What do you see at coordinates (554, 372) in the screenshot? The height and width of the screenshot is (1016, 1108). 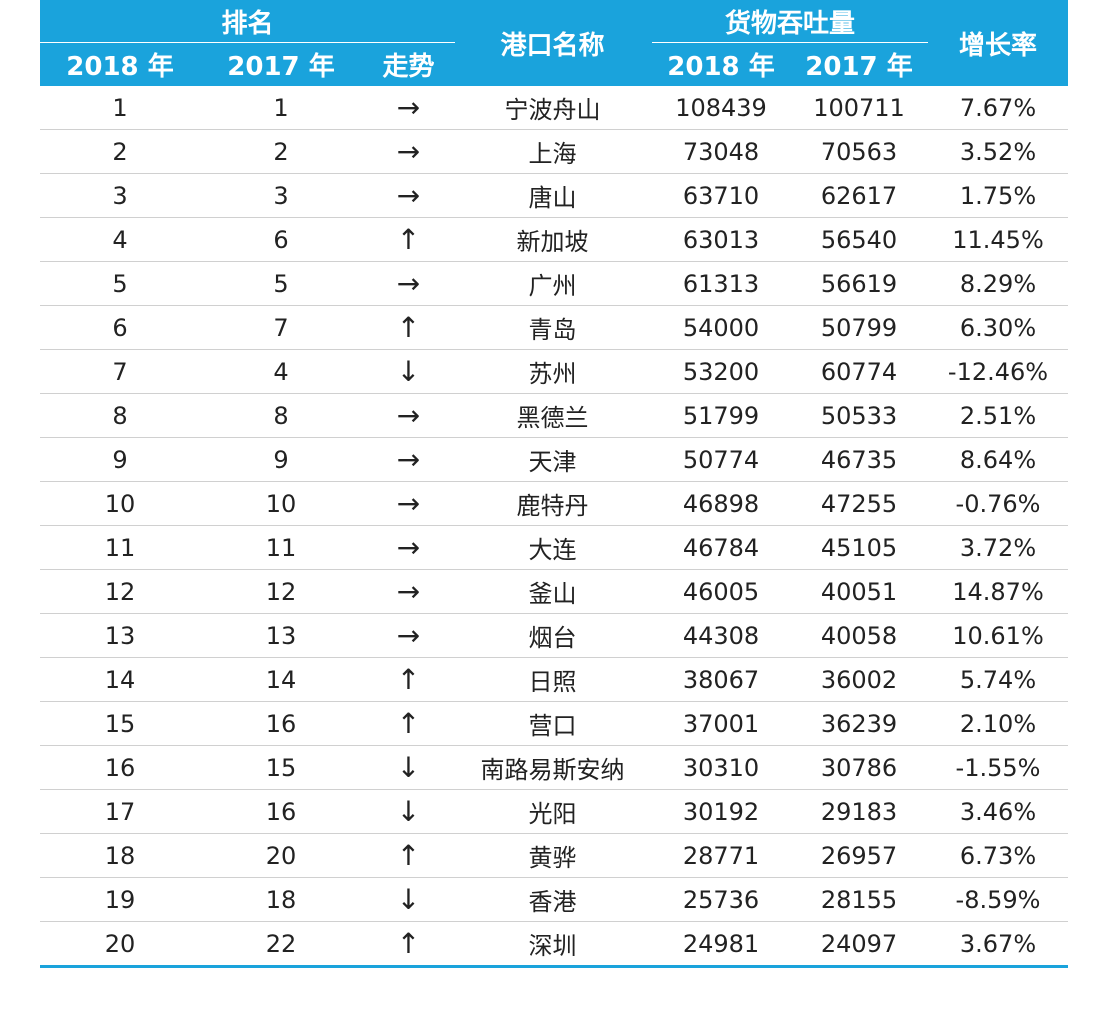 I see `table-row: 7 4 ↓ 苏州 53200 60774 -12.46%` at bounding box center [554, 372].